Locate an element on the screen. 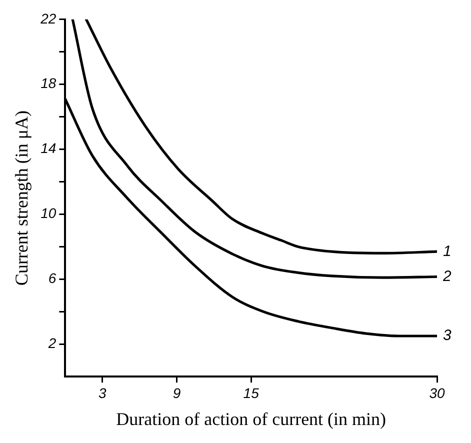  x-tick-label: 3 is located at coordinates (102, 392).